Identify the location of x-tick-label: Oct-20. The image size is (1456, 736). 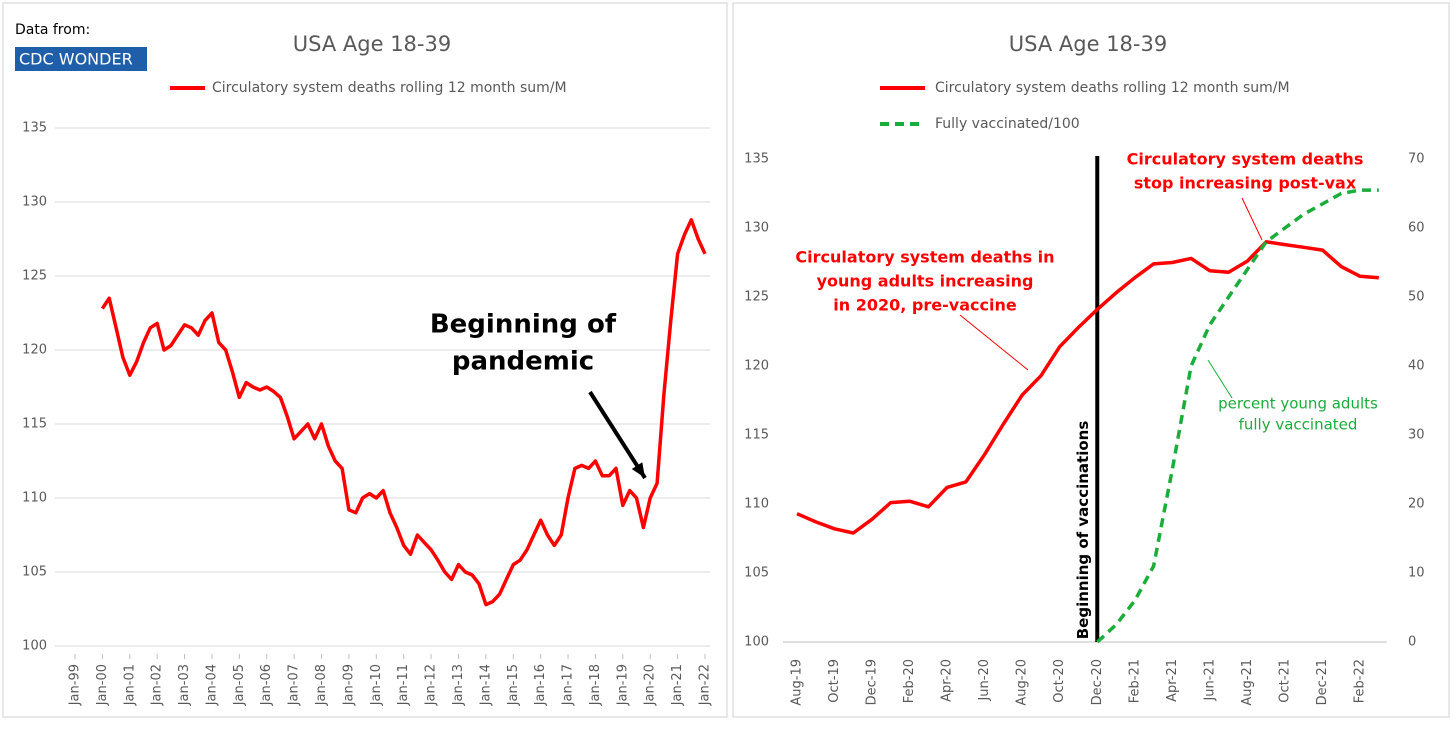
(1059, 681).